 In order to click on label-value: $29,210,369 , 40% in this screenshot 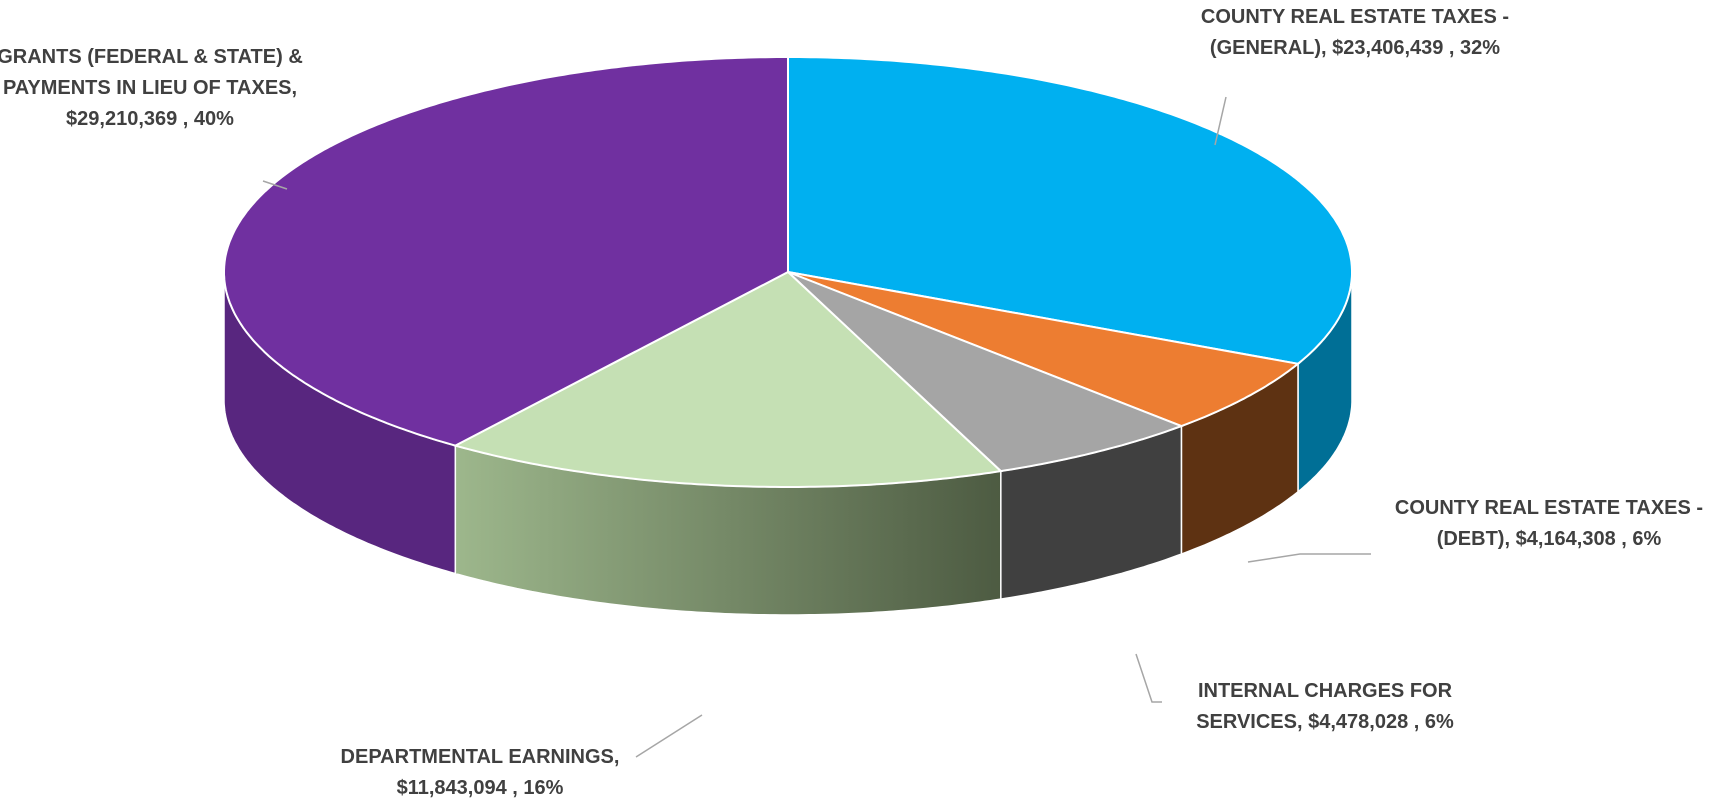, I will do `click(150, 119)`.